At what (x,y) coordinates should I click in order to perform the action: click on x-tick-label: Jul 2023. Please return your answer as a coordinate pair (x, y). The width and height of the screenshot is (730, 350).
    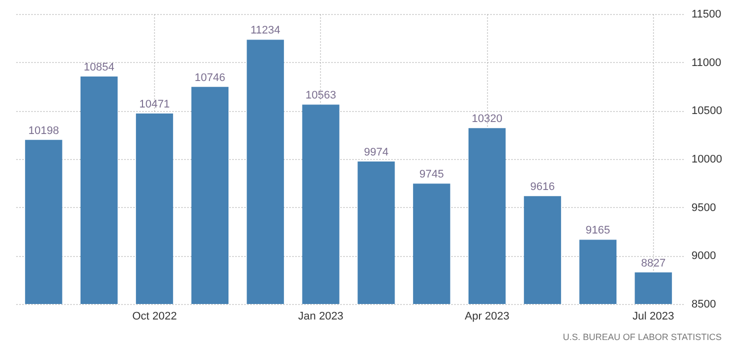
    Looking at the image, I should click on (653, 316).